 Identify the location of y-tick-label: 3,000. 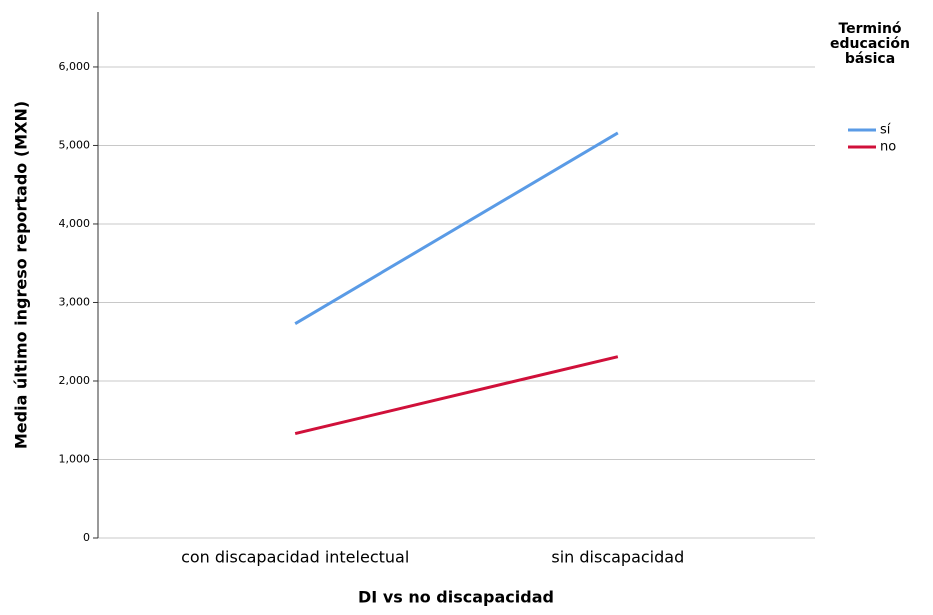
(75, 301).